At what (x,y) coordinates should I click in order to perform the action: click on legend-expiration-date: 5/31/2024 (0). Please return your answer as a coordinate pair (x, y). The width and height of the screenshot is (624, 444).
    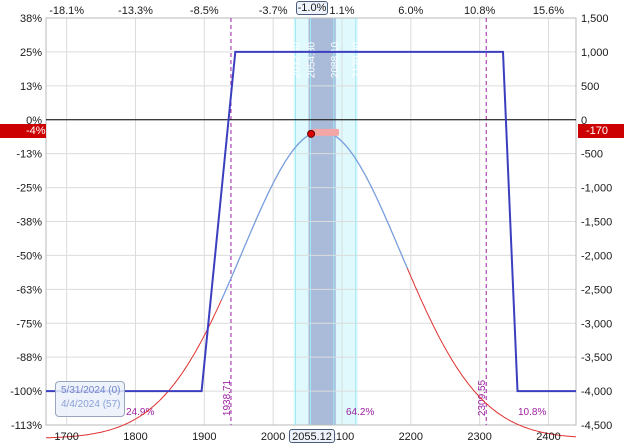
    Looking at the image, I should click on (91, 390).